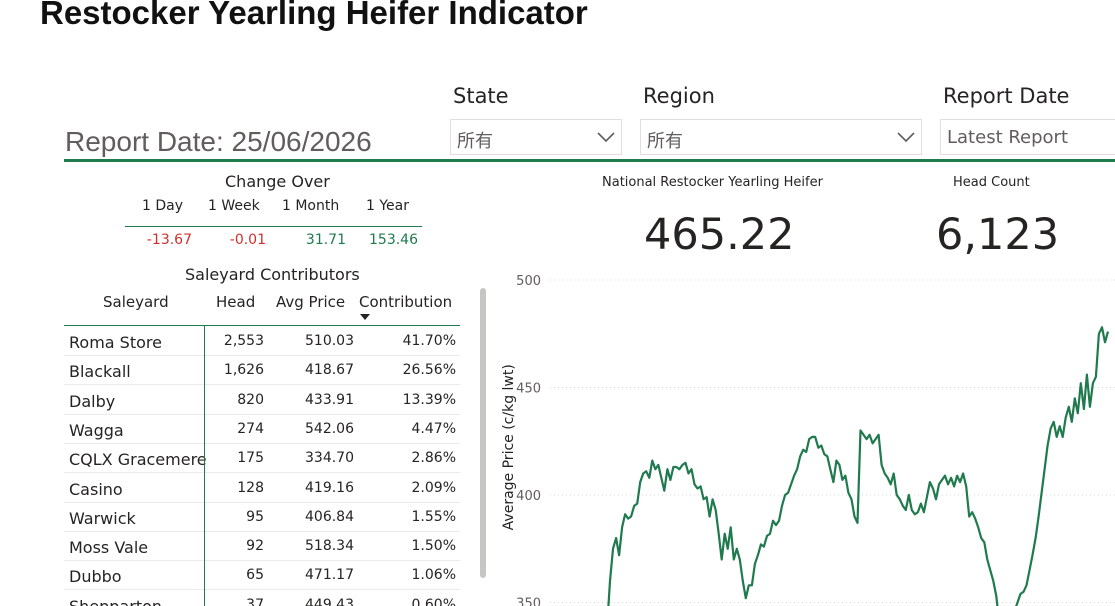  What do you see at coordinates (365, 317) in the screenshot?
I see `sort-descending-icon` at bounding box center [365, 317].